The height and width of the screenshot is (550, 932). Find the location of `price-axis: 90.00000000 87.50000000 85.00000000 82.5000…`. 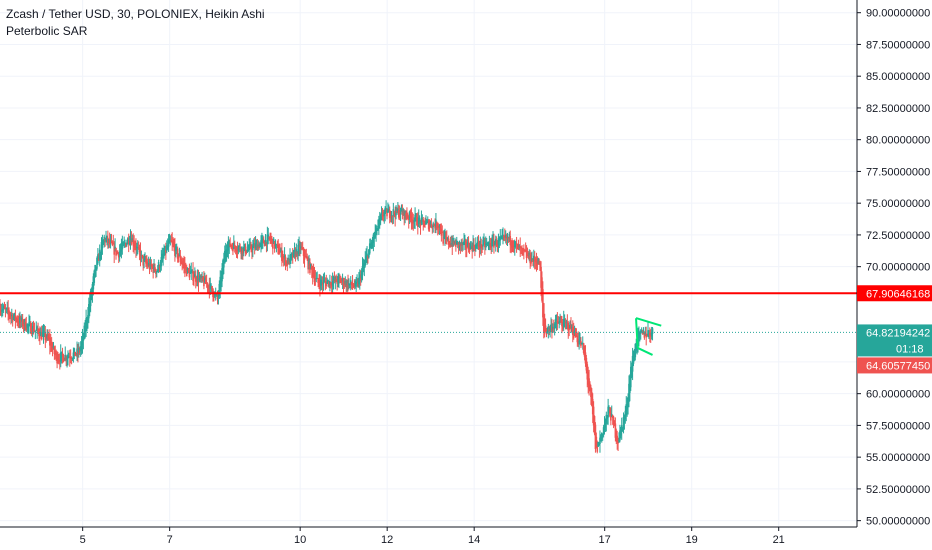

price-axis: 90.00000000 87.50000000 85.00000000 82.5000… is located at coordinates (893, 268).